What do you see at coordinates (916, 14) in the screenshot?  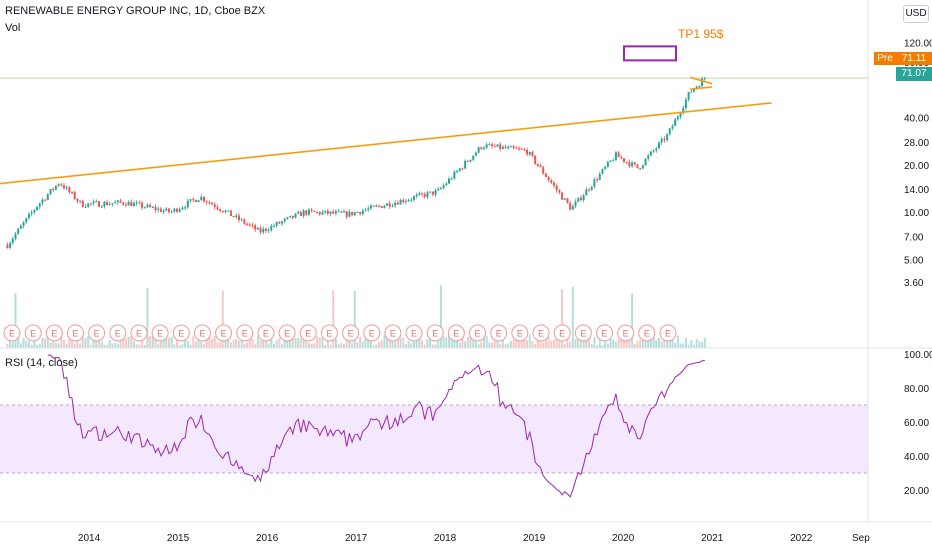 I see `currency-badge: USD` at bounding box center [916, 14].